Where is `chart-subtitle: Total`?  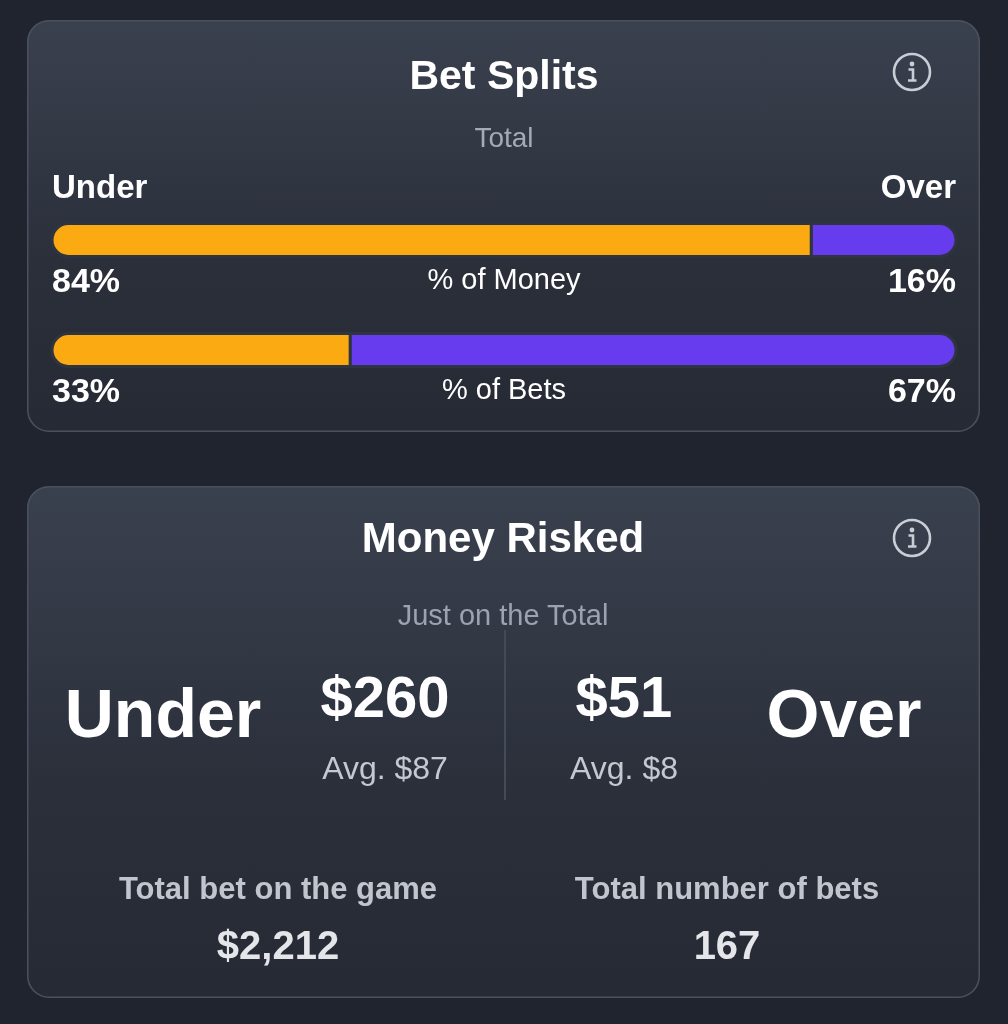
chart-subtitle: Total is located at coordinates (504, 137).